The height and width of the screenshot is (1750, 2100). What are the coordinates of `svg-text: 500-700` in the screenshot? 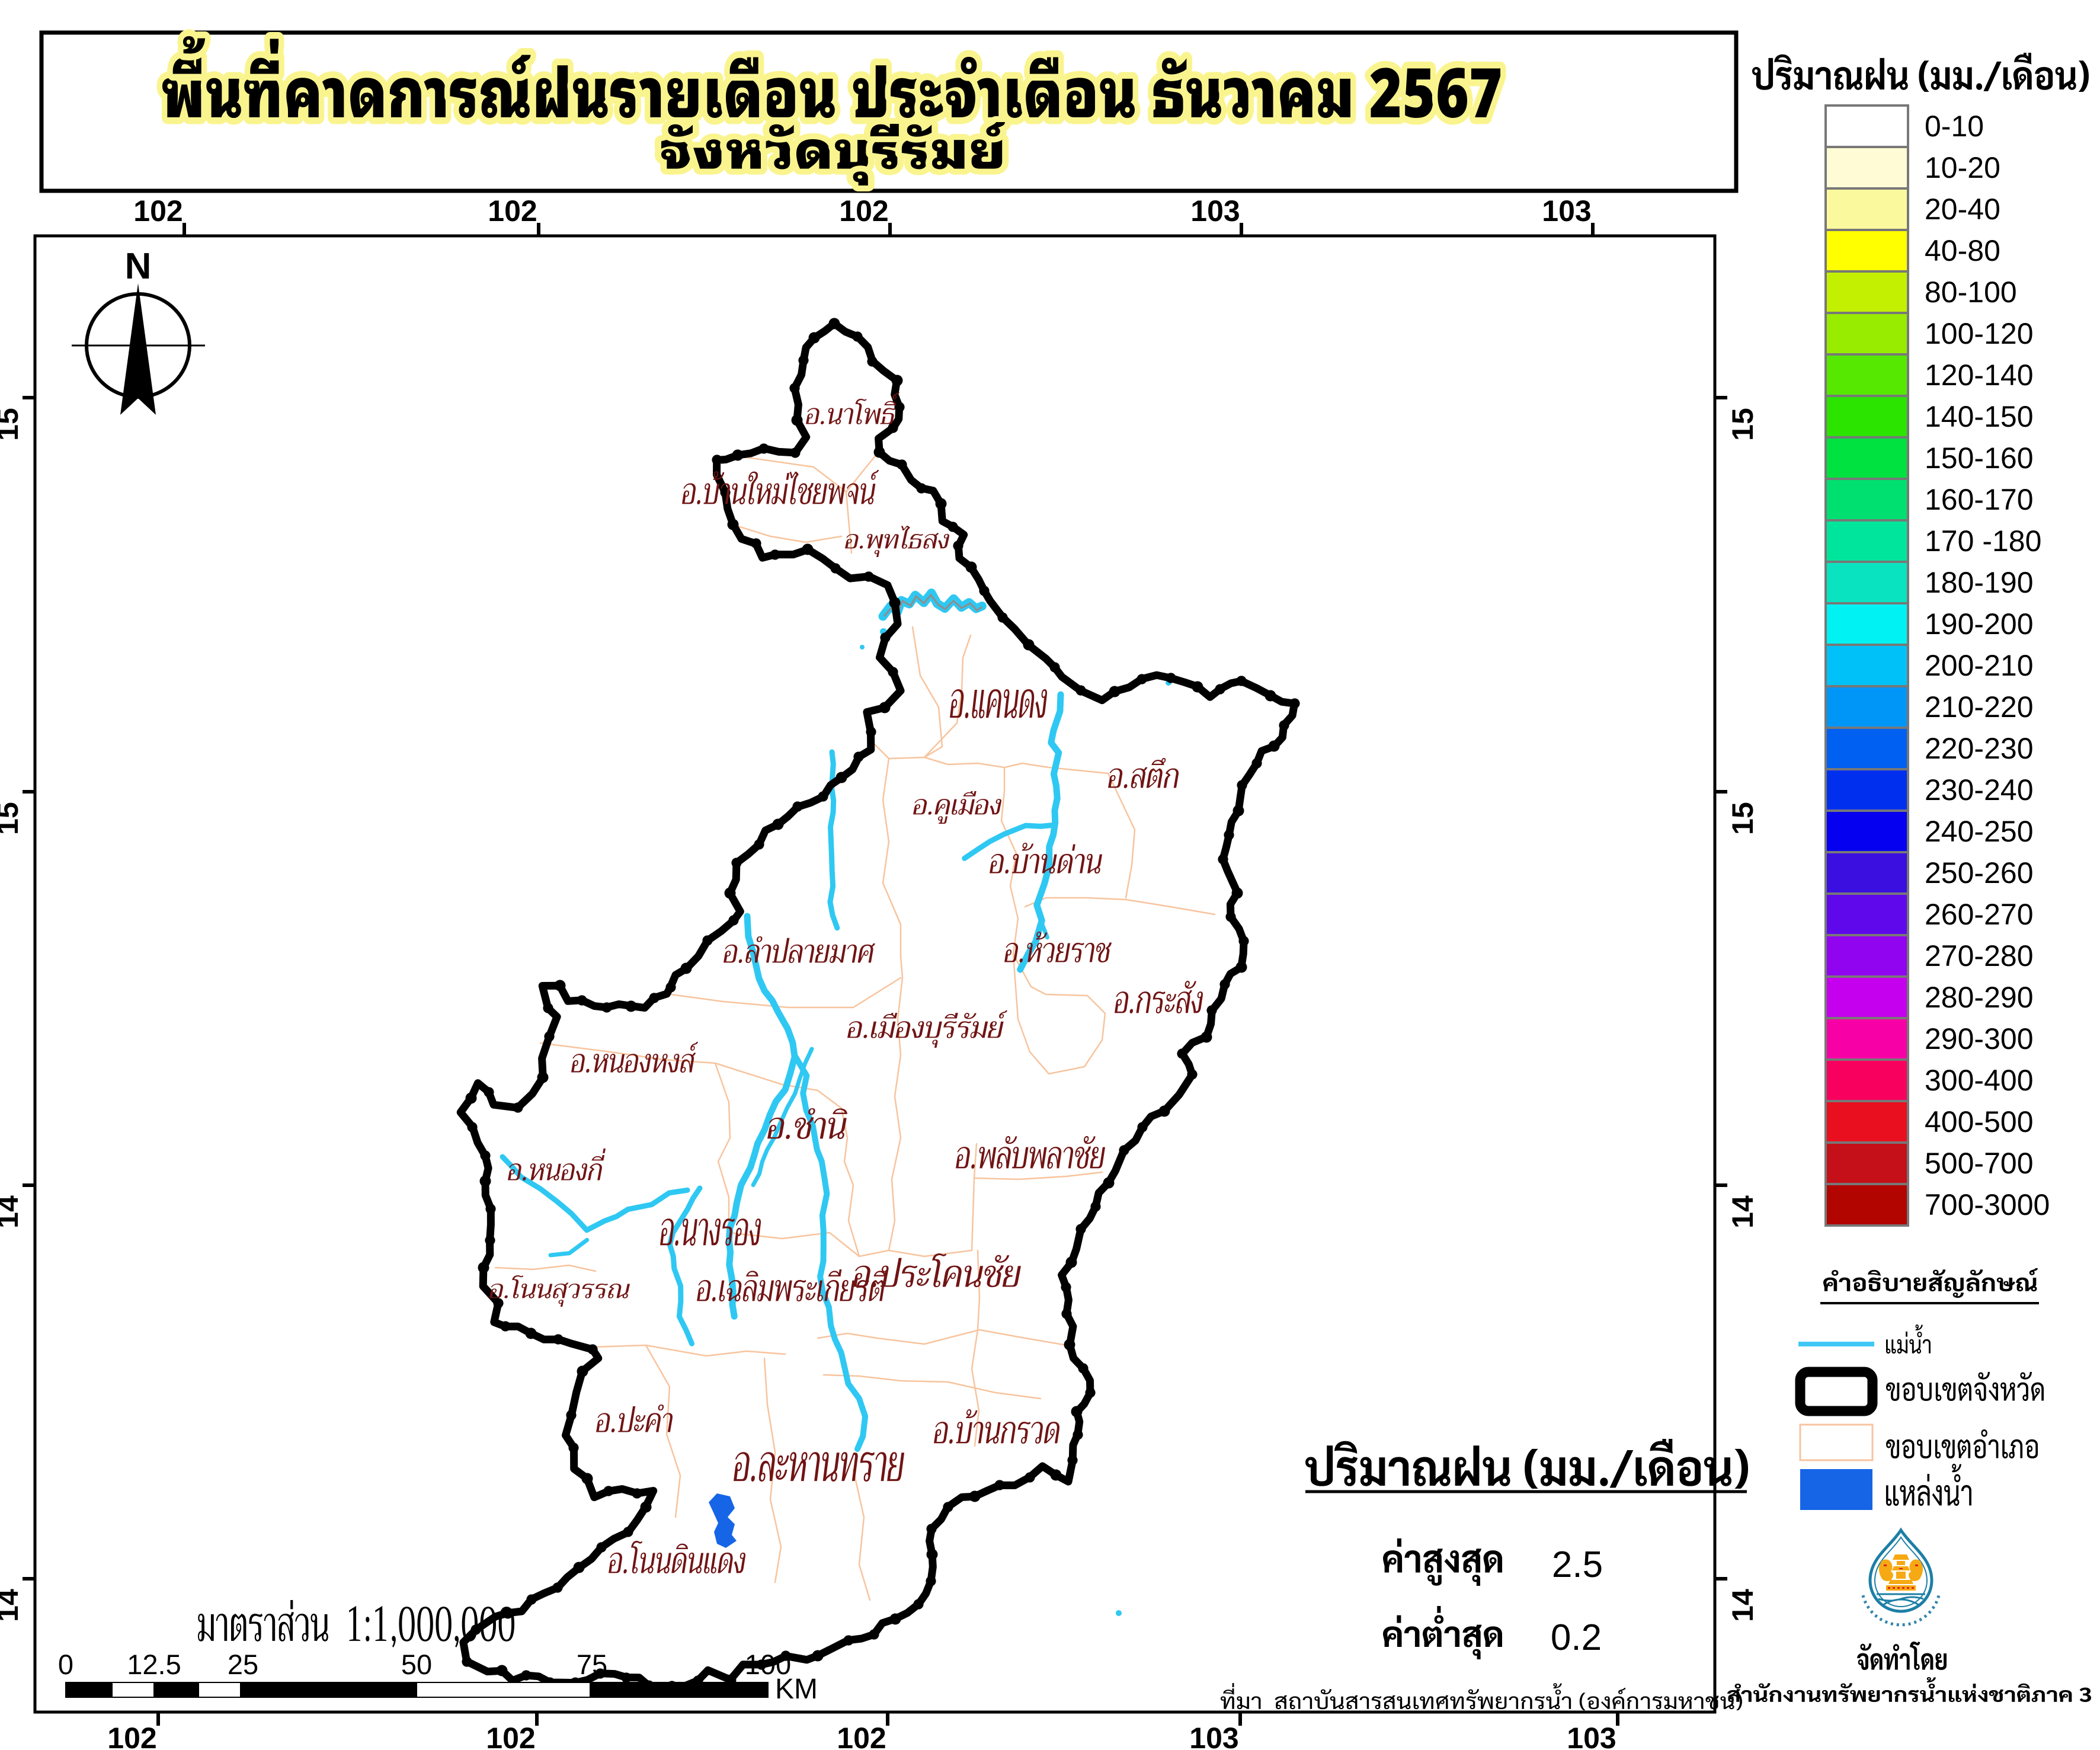 It's located at (1979, 1163).